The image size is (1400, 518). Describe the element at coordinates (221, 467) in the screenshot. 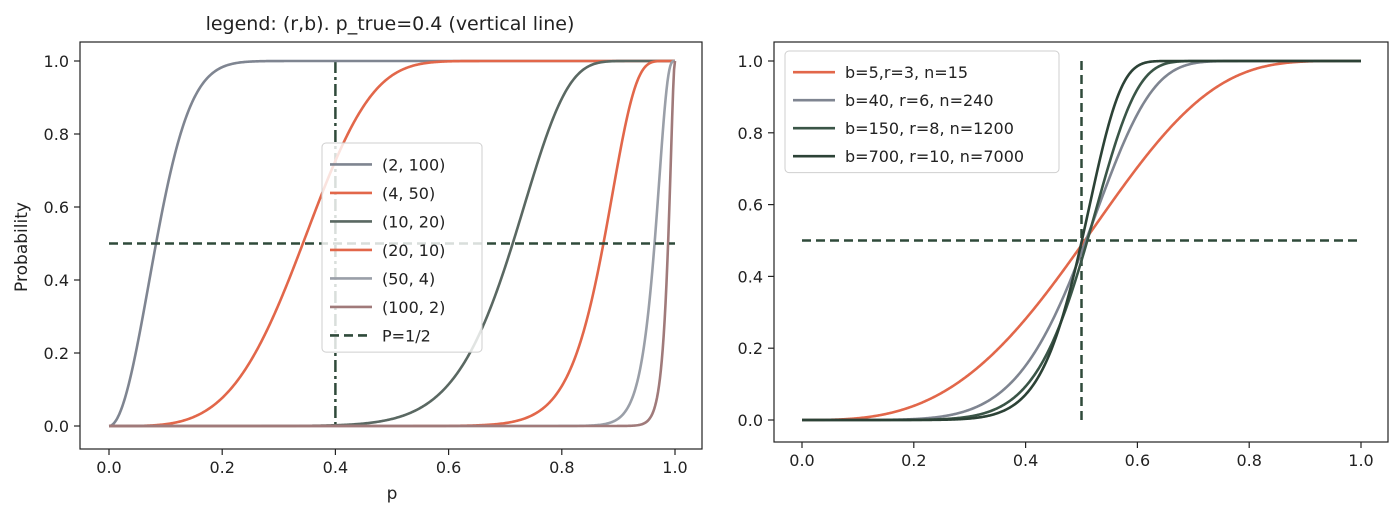

I see `left-x-tick-label: 0.2` at that location.